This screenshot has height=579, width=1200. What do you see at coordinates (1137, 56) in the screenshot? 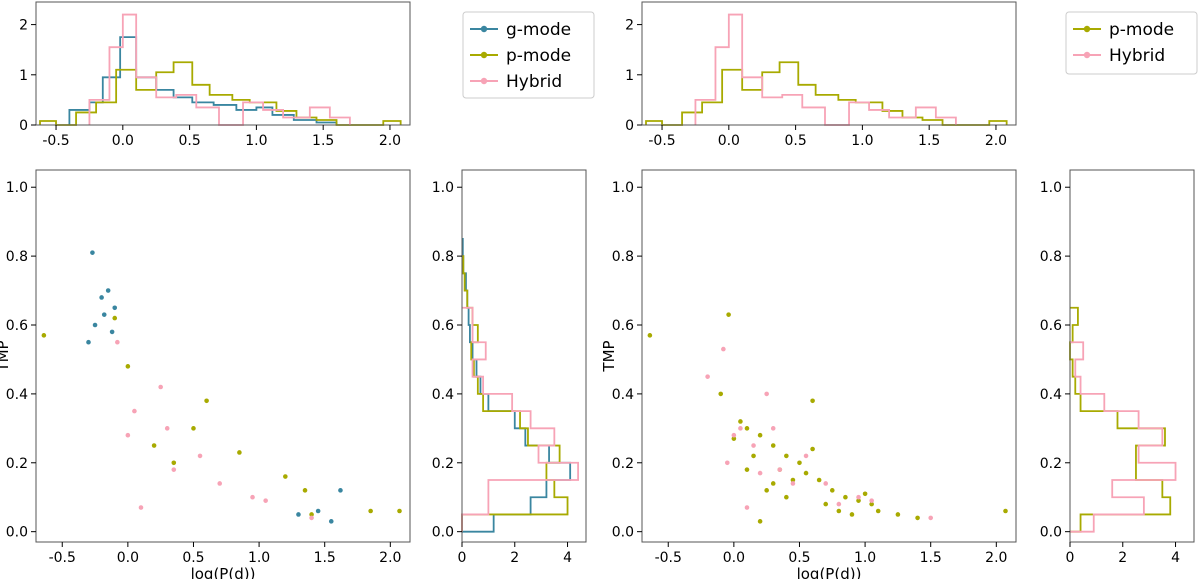
I see `legend-label-hybrid: Hybrid` at bounding box center [1137, 56].